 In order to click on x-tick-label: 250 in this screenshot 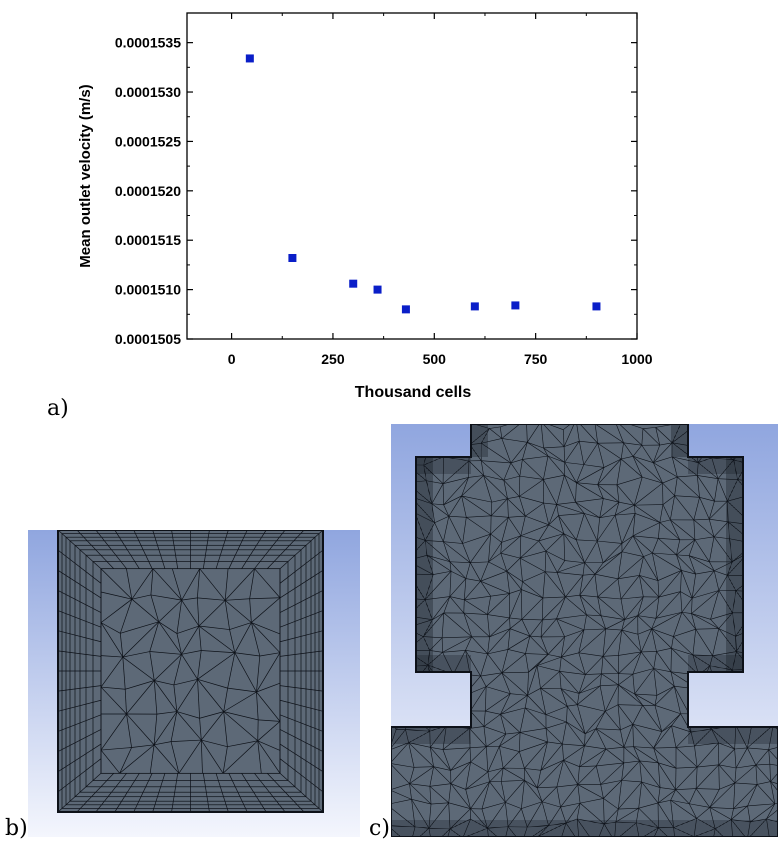, I will do `click(333, 359)`.